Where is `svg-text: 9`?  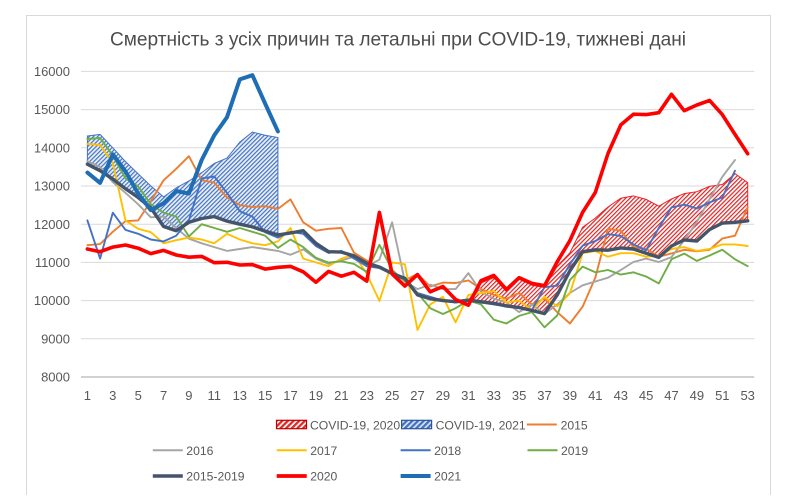 svg-text: 9 is located at coordinates (188, 395).